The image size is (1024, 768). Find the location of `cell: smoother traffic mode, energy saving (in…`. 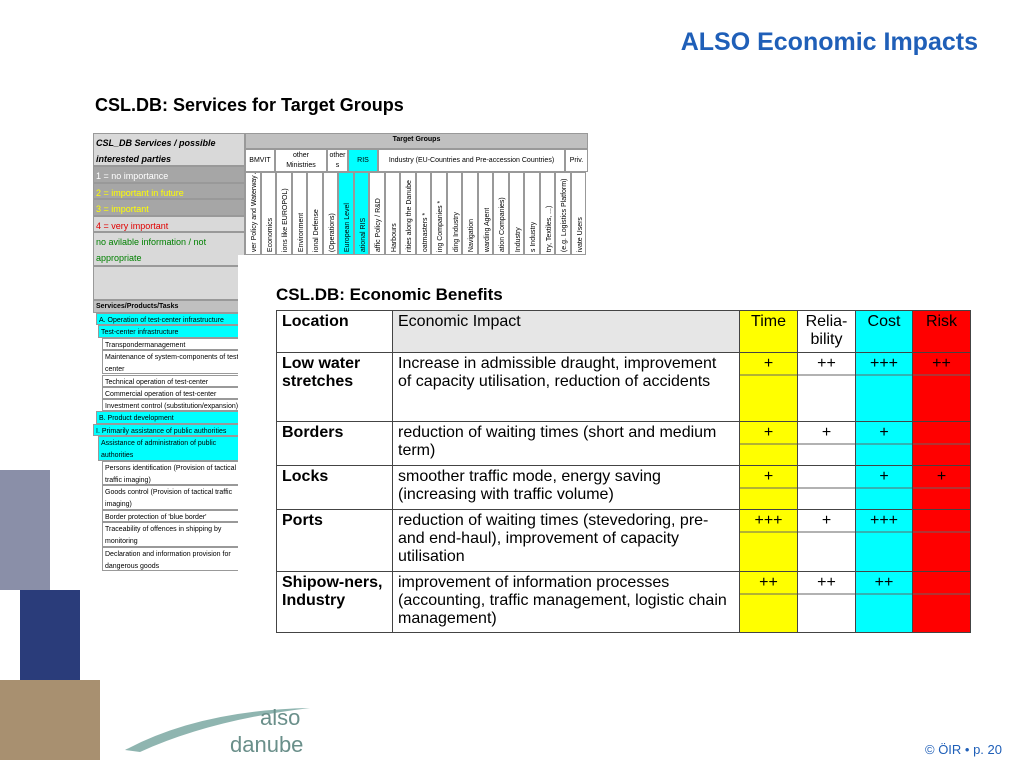

cell: smoother traffic mode, energy saving (in… is located at coordinates (566, 487).